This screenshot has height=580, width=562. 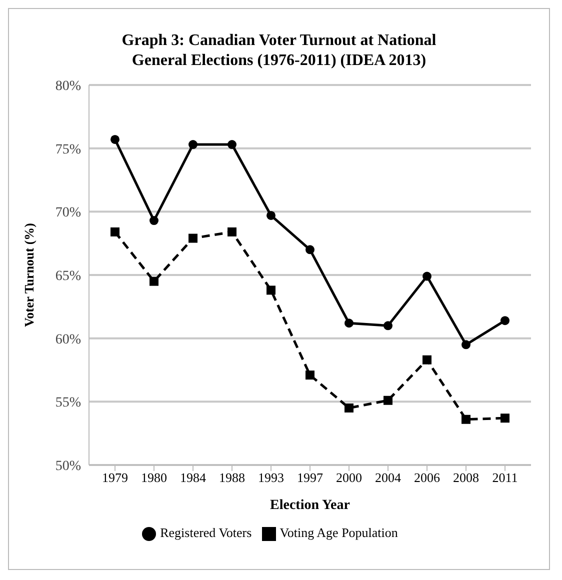 I want to click on y-tick-label: 50%, so click(x=68, y=466).